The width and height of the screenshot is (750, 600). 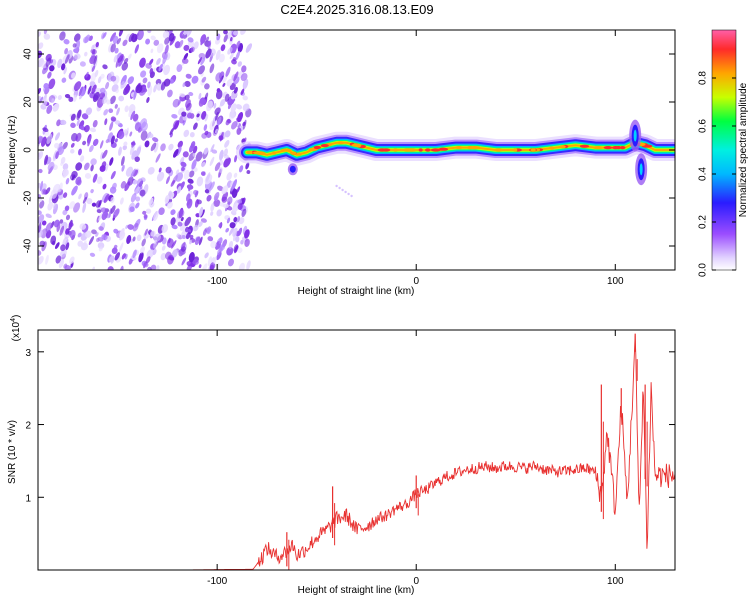 I want to click on spectral-burst, so click(x=344, y=191).